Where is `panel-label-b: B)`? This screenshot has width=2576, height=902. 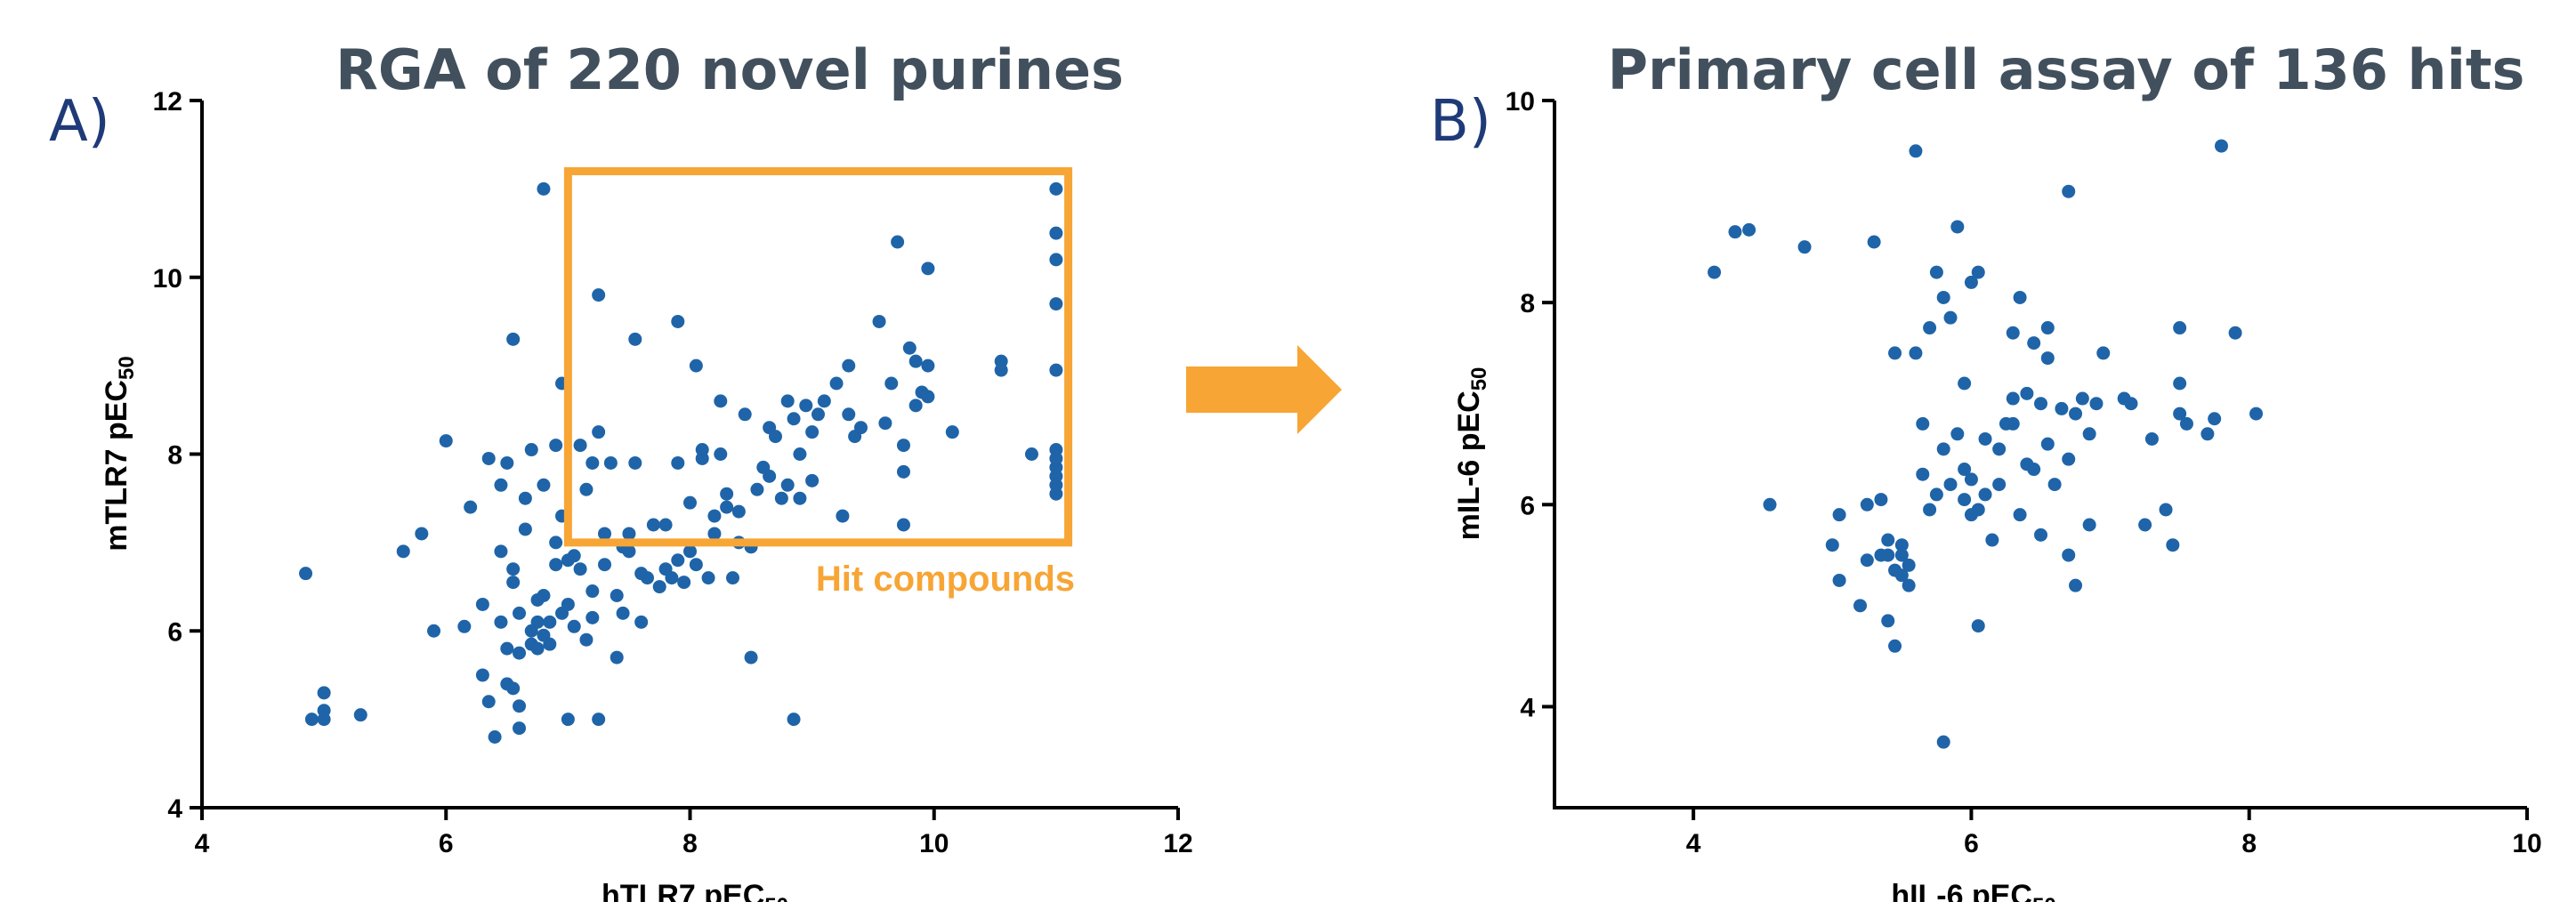
panel-label-b: B) is located at coordinates (1460, 122).